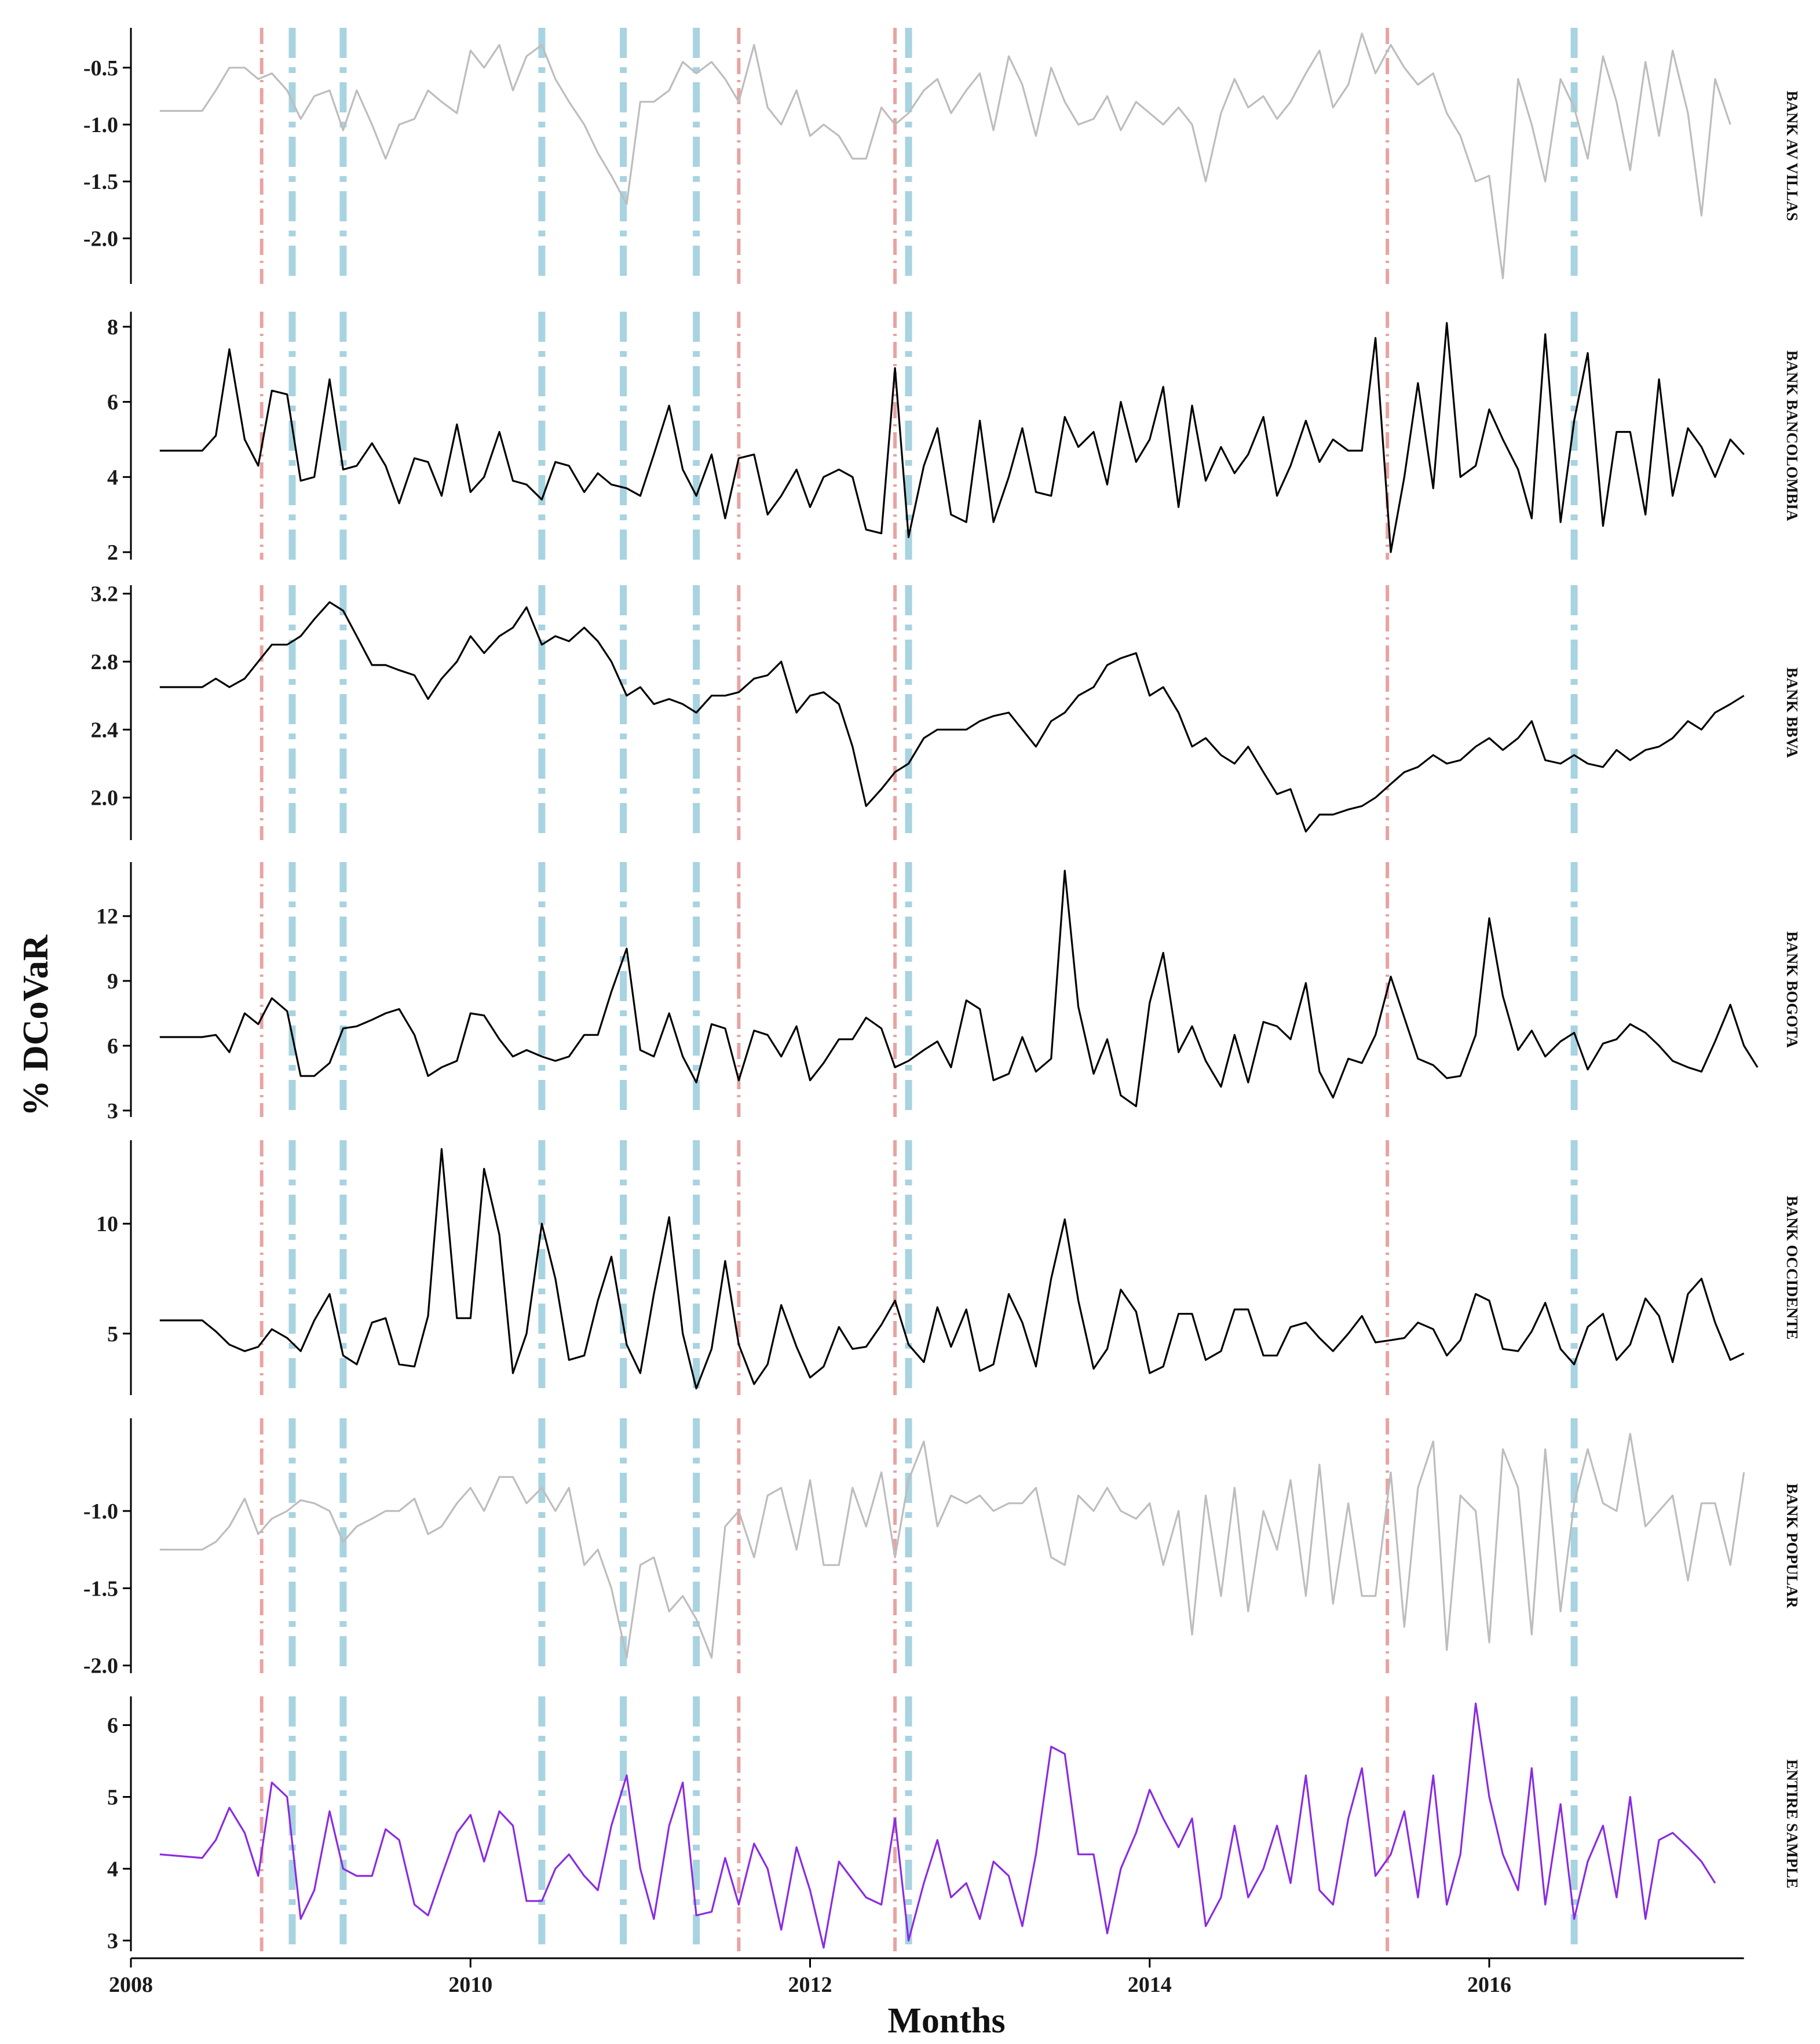  What do you see at coordinates (105, 799) in the screenshot?
I see `y-tick-label: 2.0` at bounding box center [105, 799].